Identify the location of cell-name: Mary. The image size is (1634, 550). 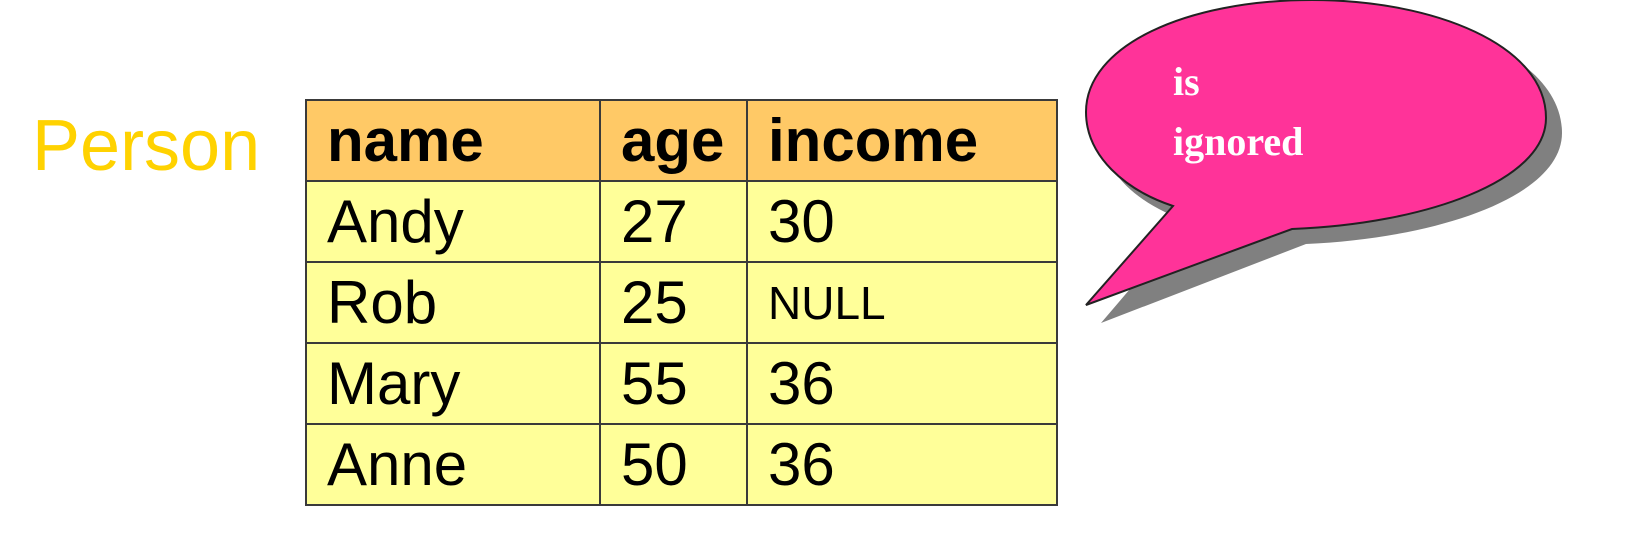
(453, 383).